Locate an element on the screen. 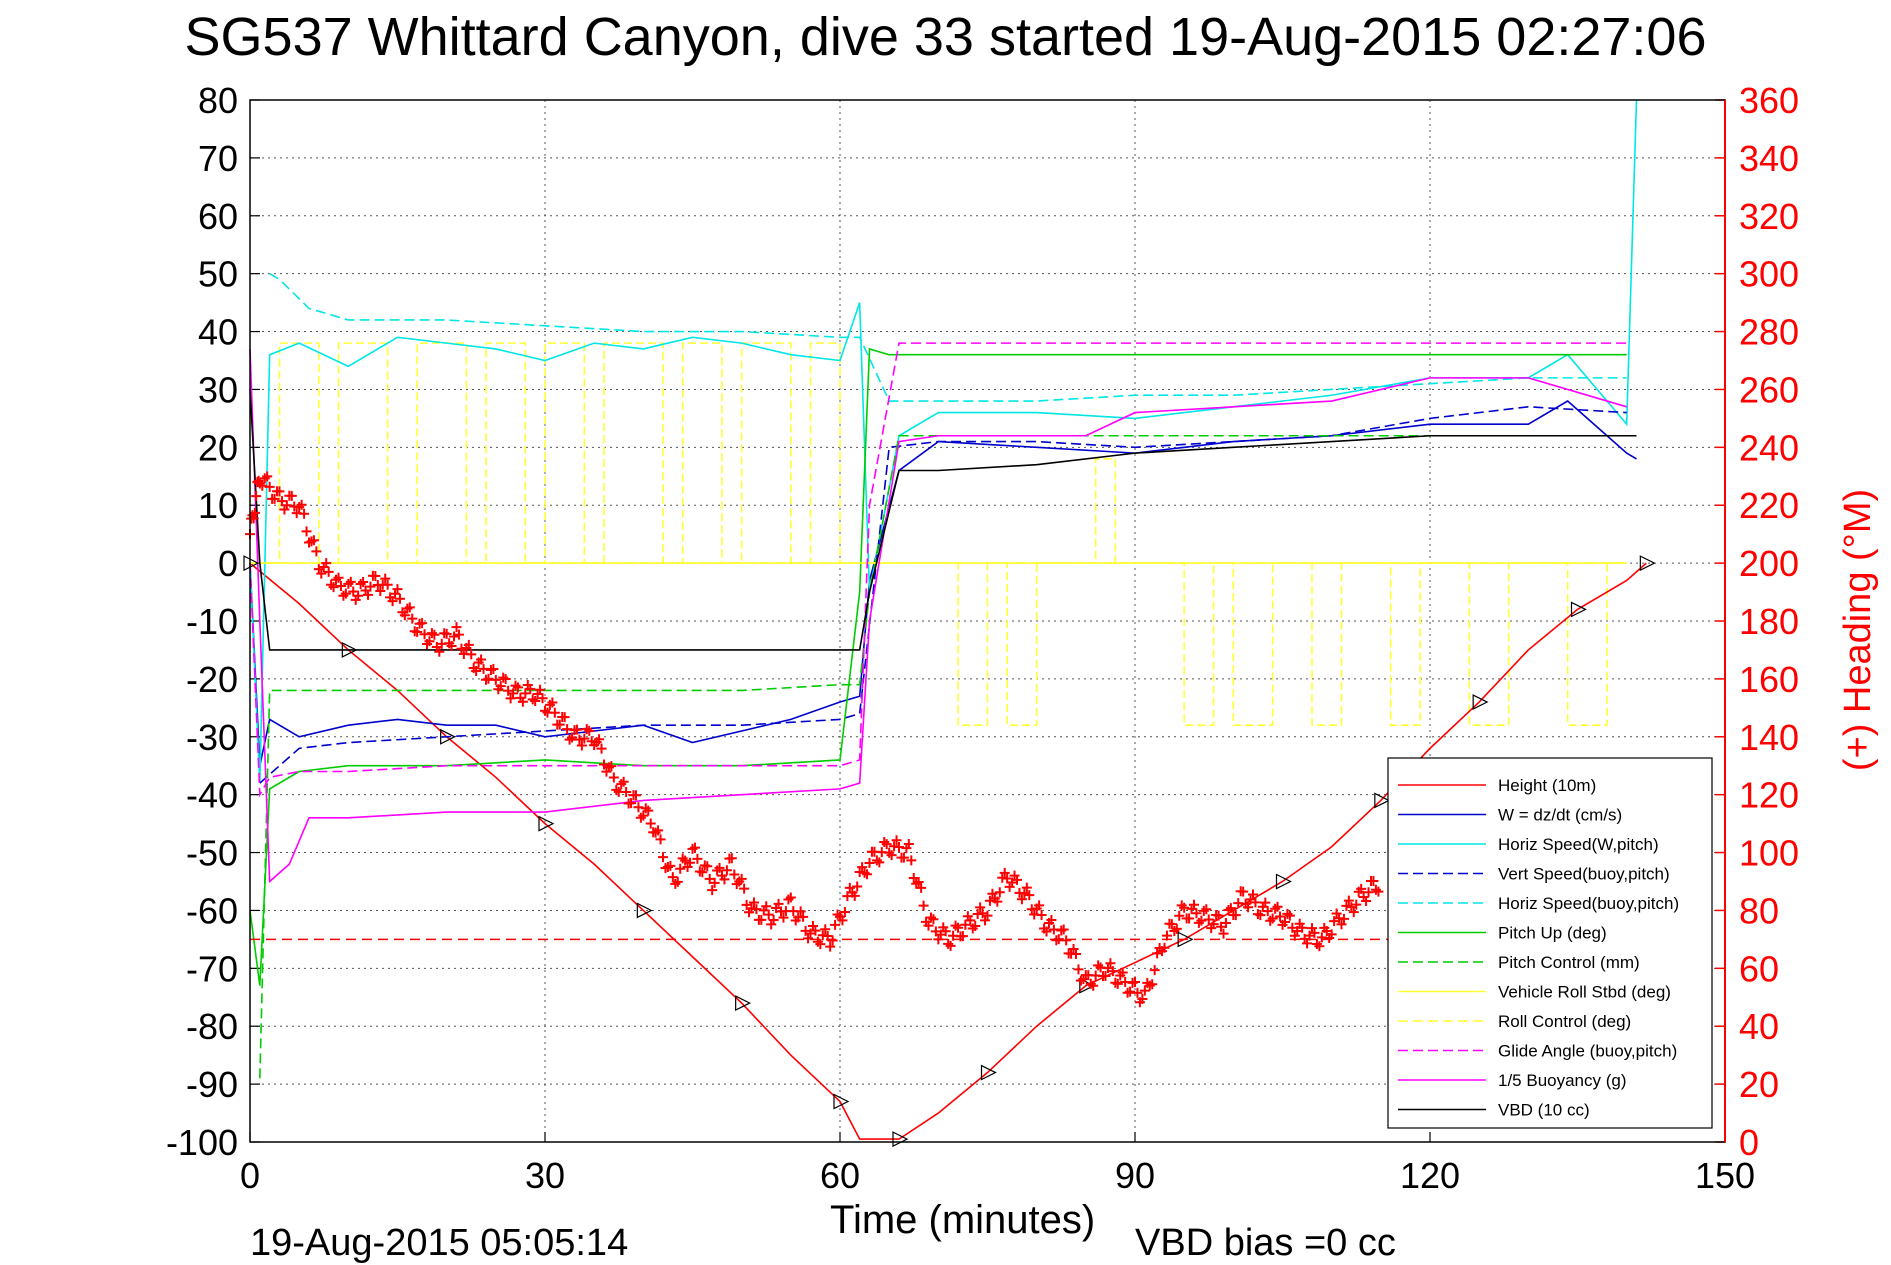  y-tick-label: -20 is located at coordinates (212, 679).